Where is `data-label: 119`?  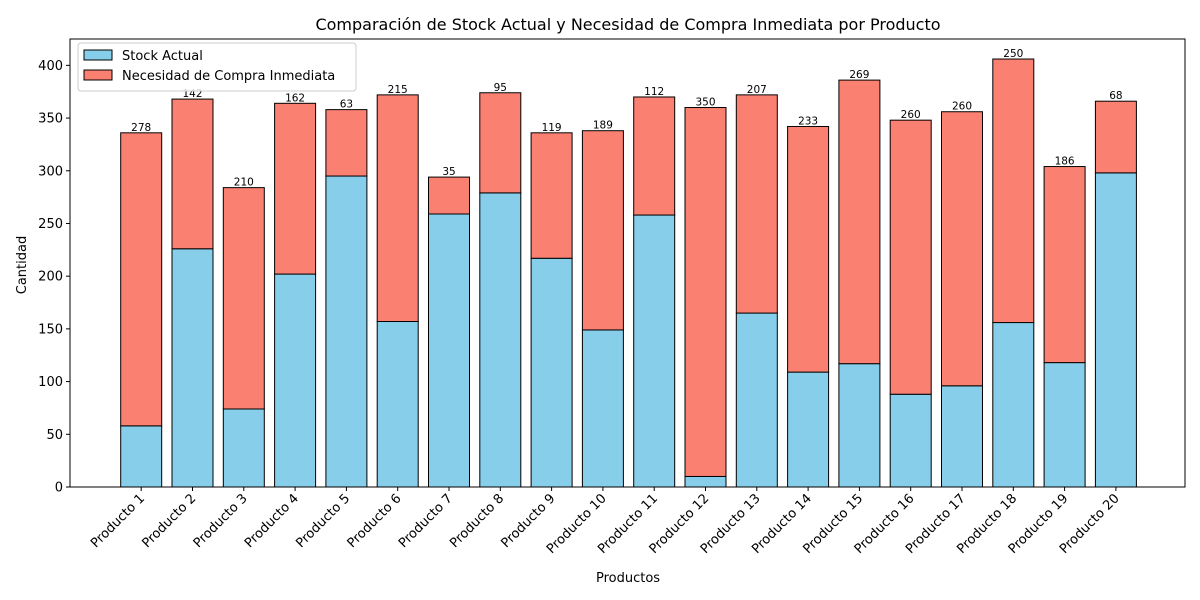
data-label: 119 is located at coordinates (552, 128).